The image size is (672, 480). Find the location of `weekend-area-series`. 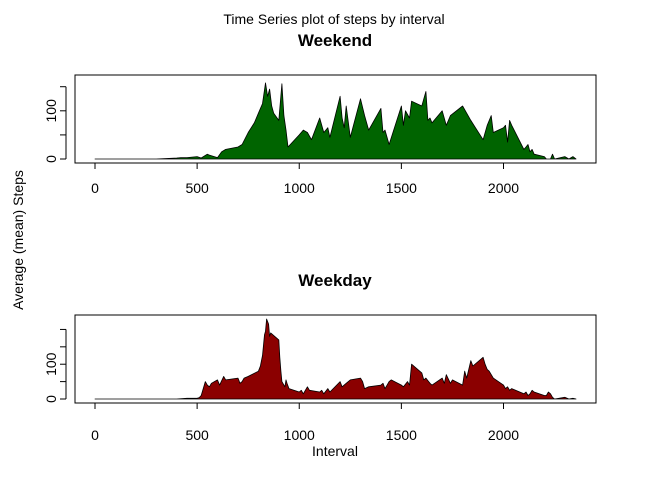

weekend-area-series is located at coordinates (335, 121).